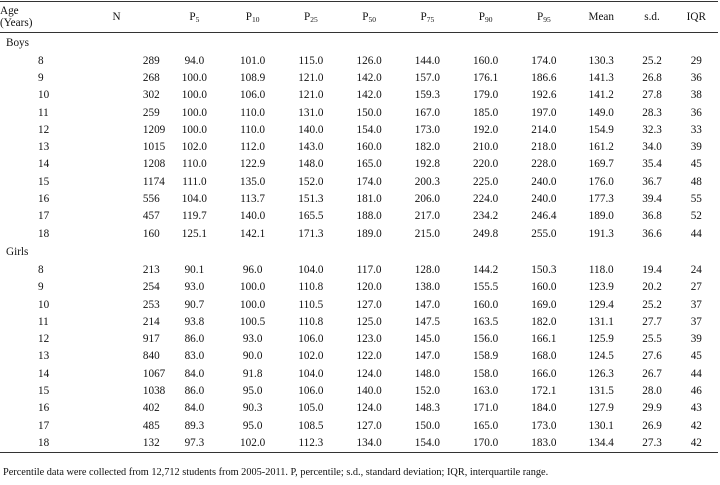 This screenshot has width=720, height=485. Describe the element at coordinates (427, 164) in the screenshot. I see `table-cell: 192.8` at that location.